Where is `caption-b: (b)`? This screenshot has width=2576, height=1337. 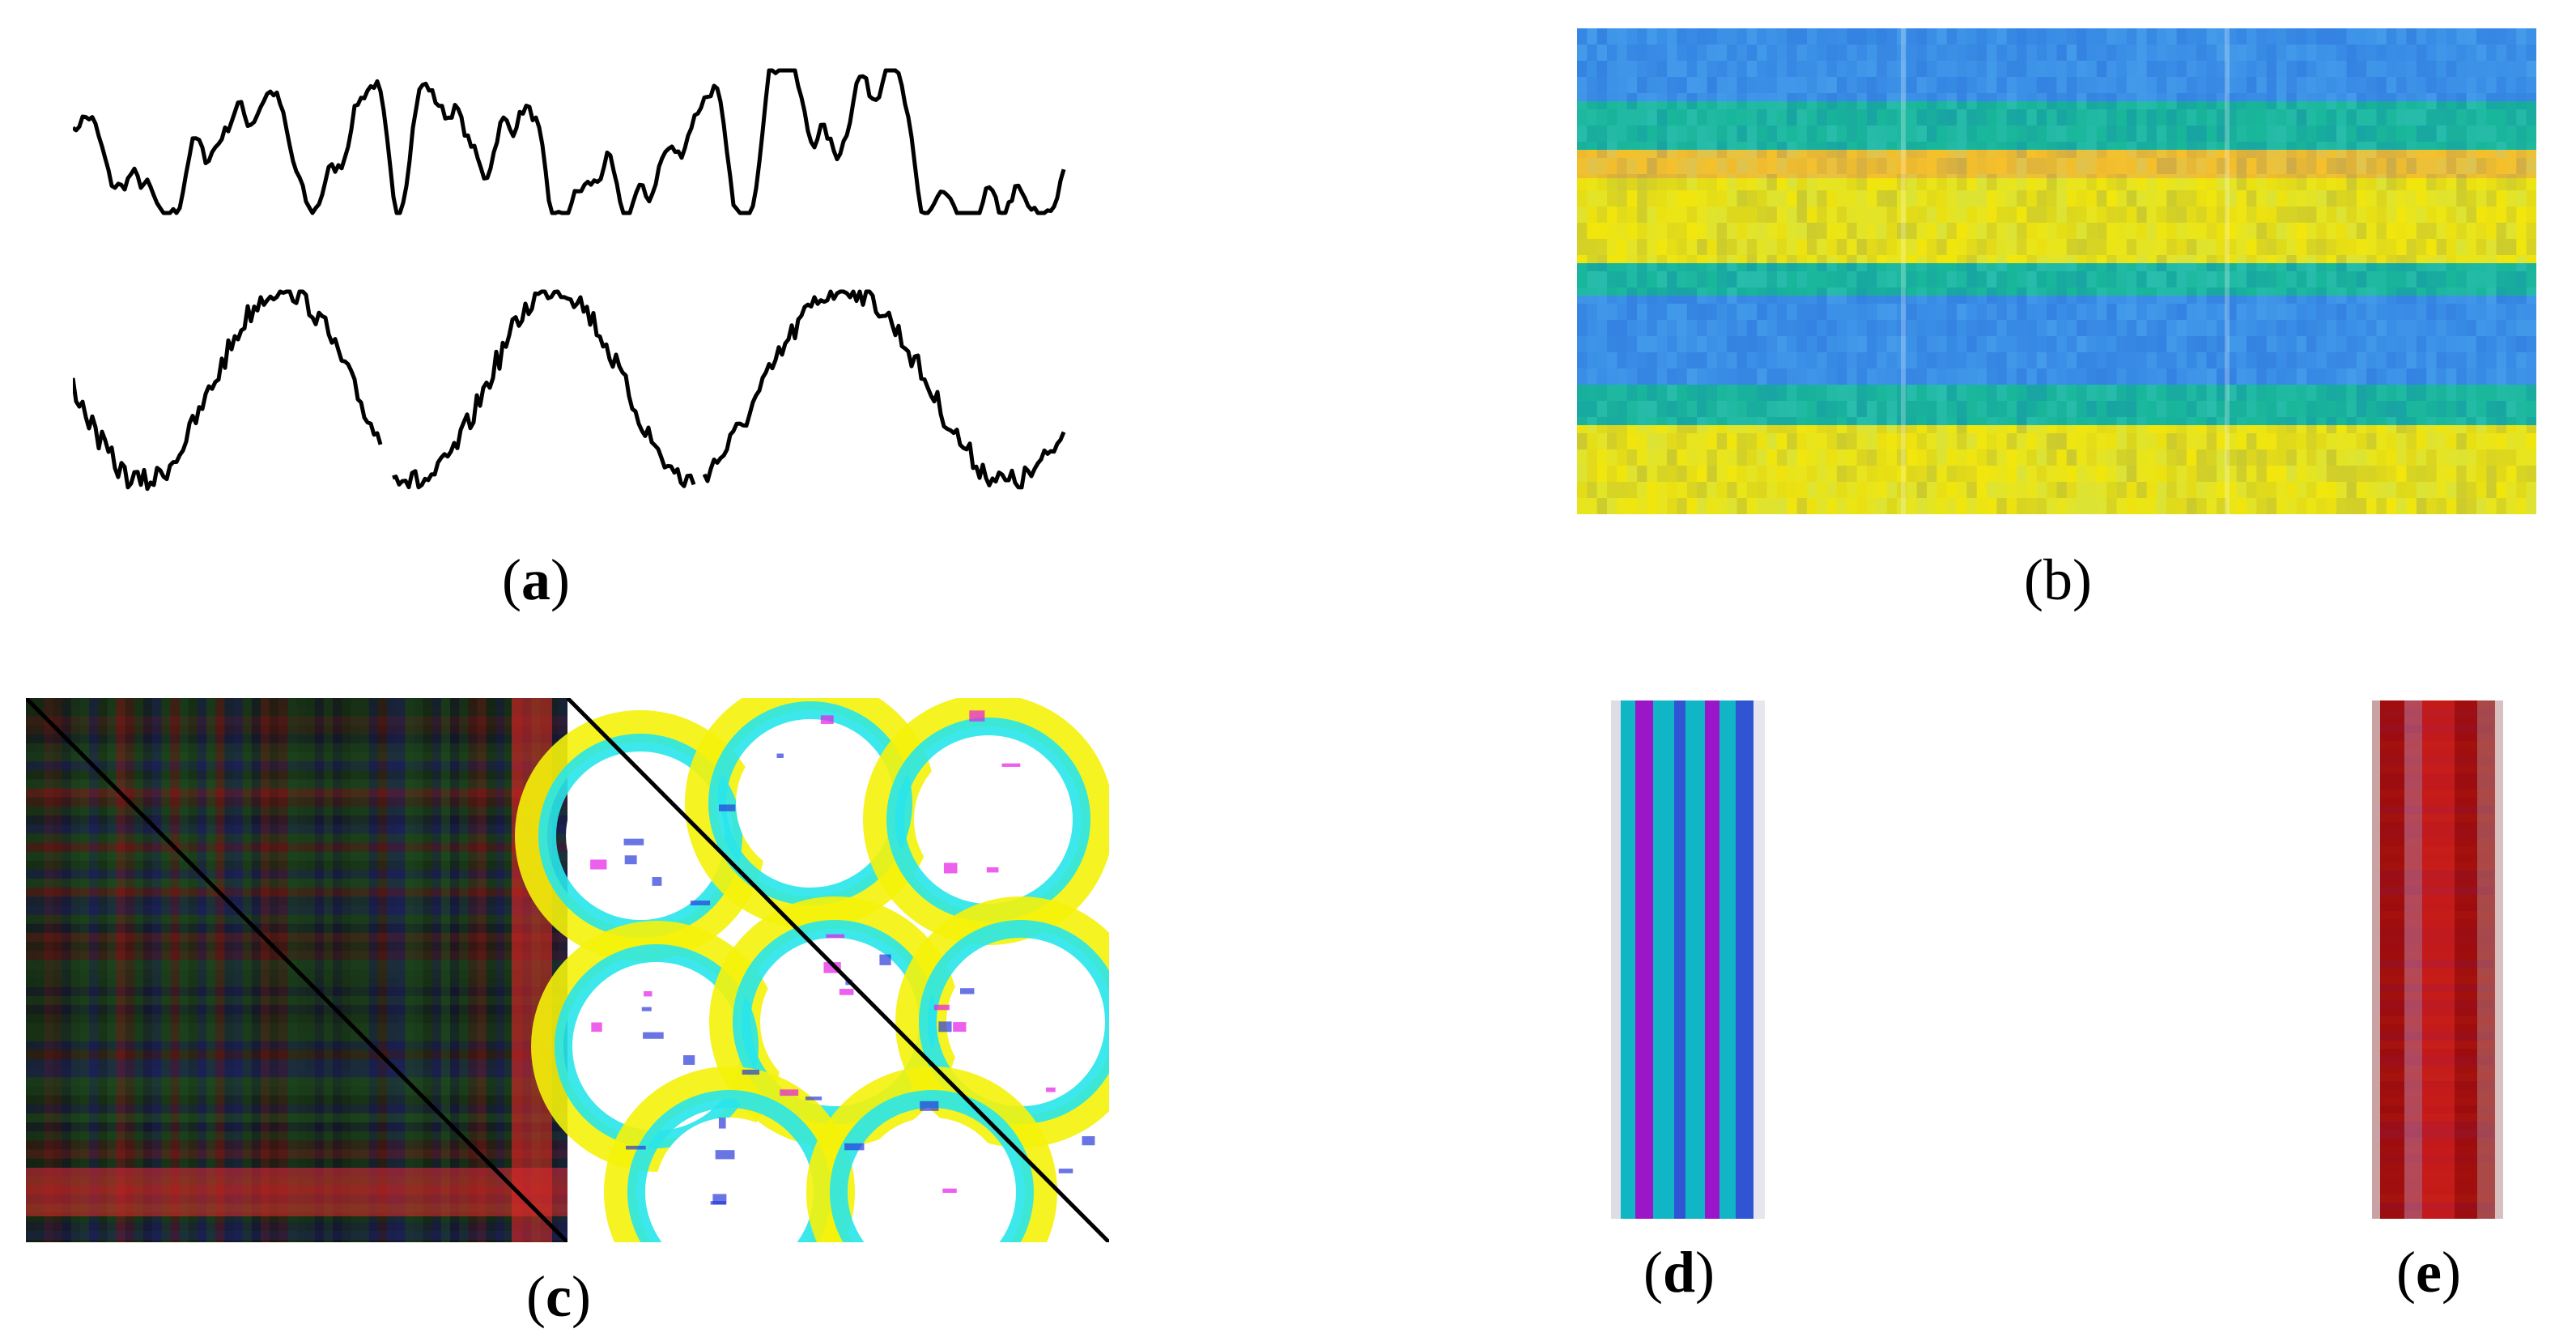 caption-b: (b) is located at coordinates (2058, 579).